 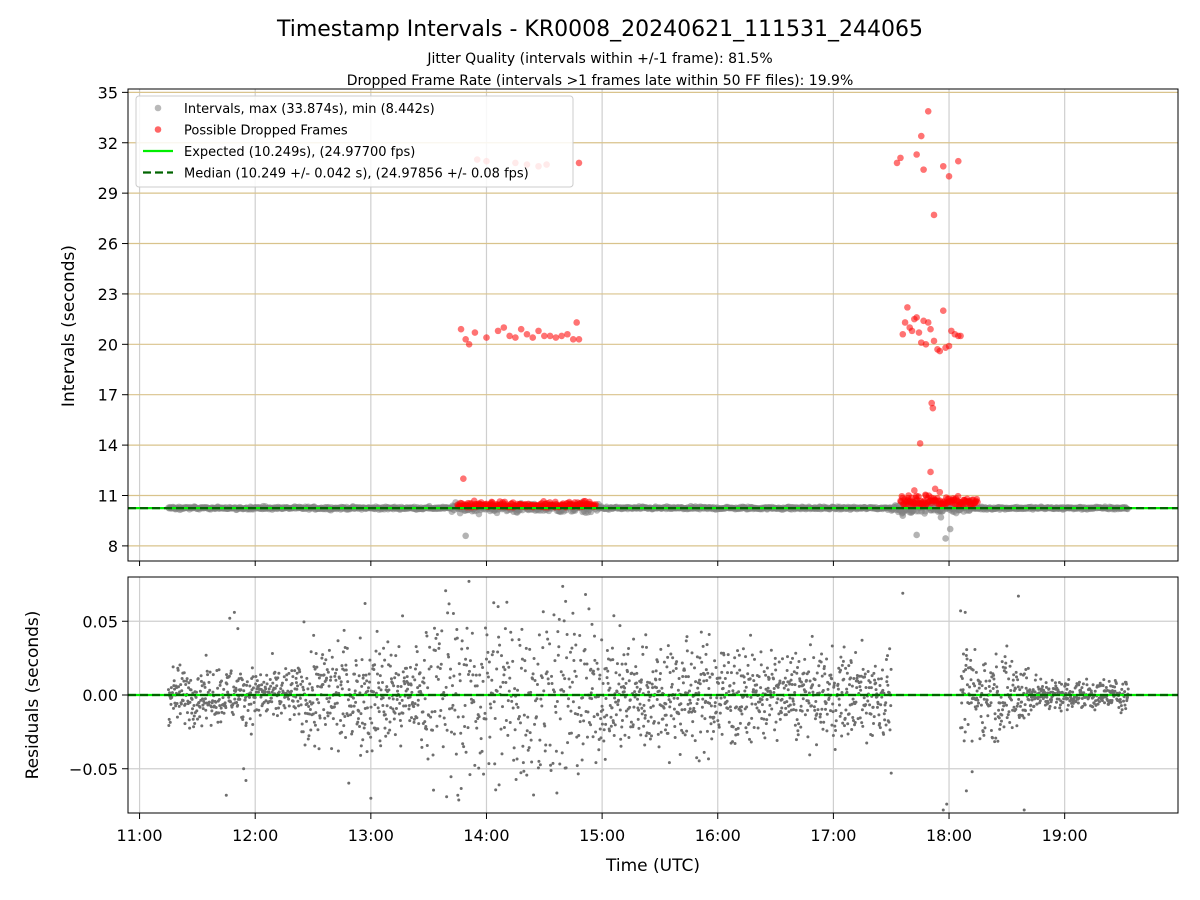 What do you see at coordinates (916, 535) in the screenshot?
I see `interval-point` at bounding box center [916, 535].